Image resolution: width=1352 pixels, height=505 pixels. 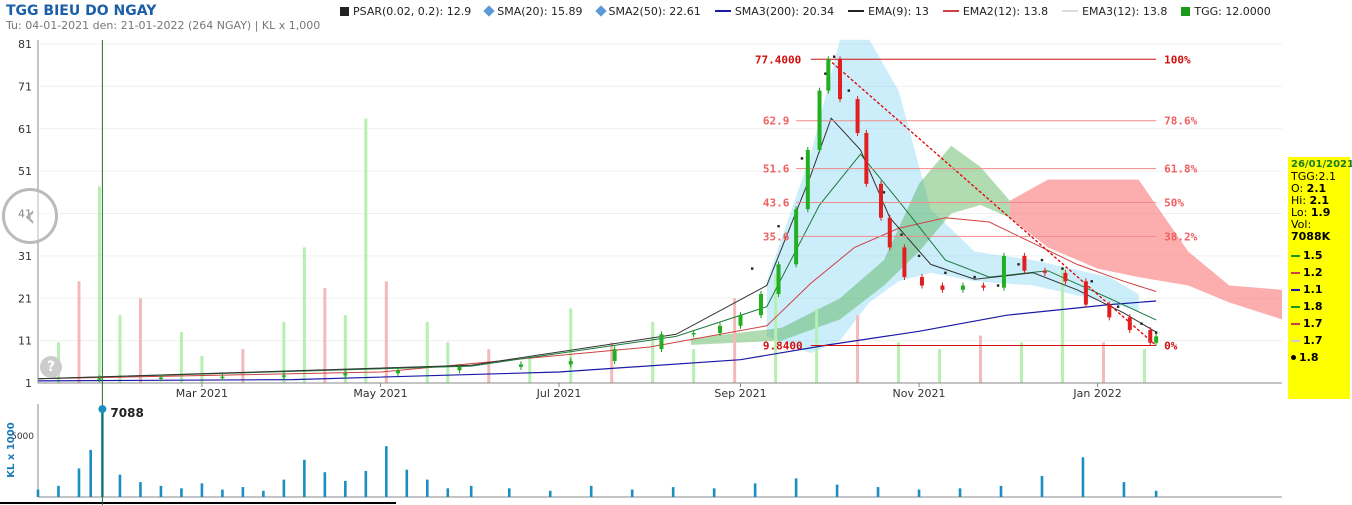 I want to click on marker-value: 1.5, so click(x=1313, y=255).